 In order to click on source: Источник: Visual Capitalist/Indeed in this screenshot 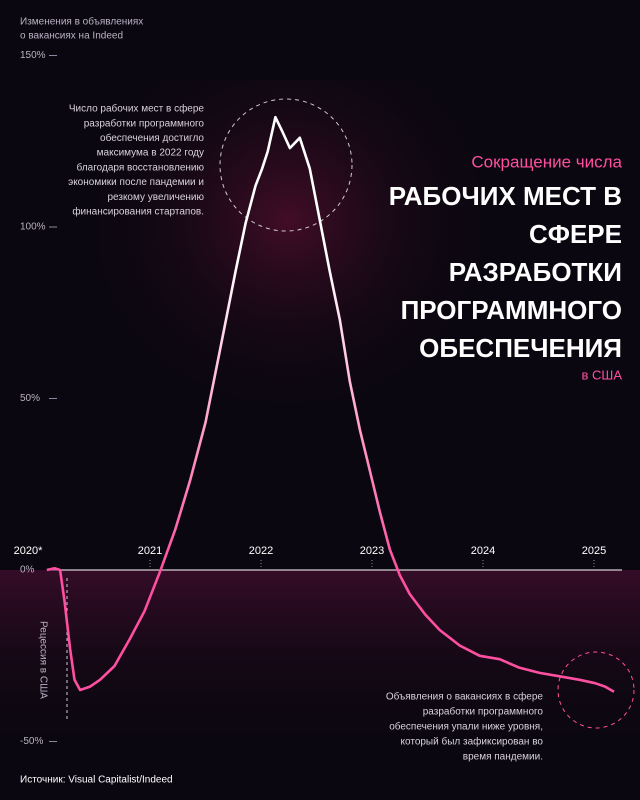, I will do `click(96, 780)`.